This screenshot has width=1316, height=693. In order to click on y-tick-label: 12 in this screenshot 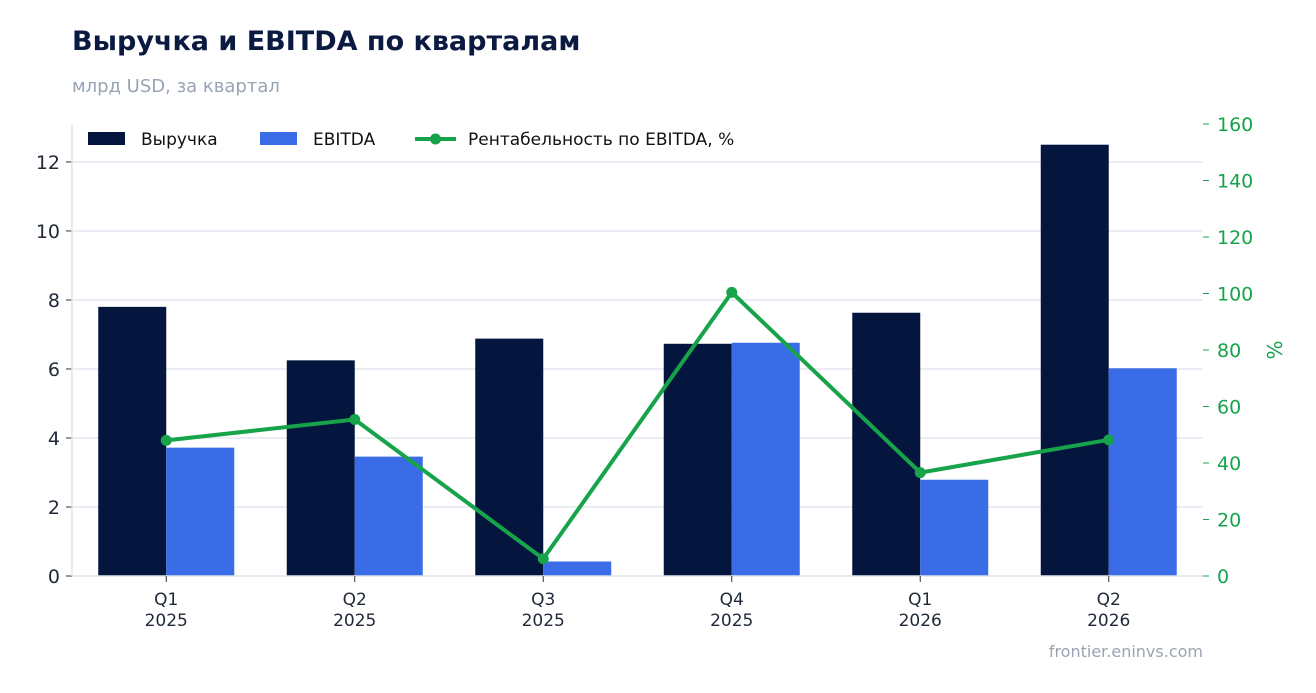, I will do `click(48, 163)`.